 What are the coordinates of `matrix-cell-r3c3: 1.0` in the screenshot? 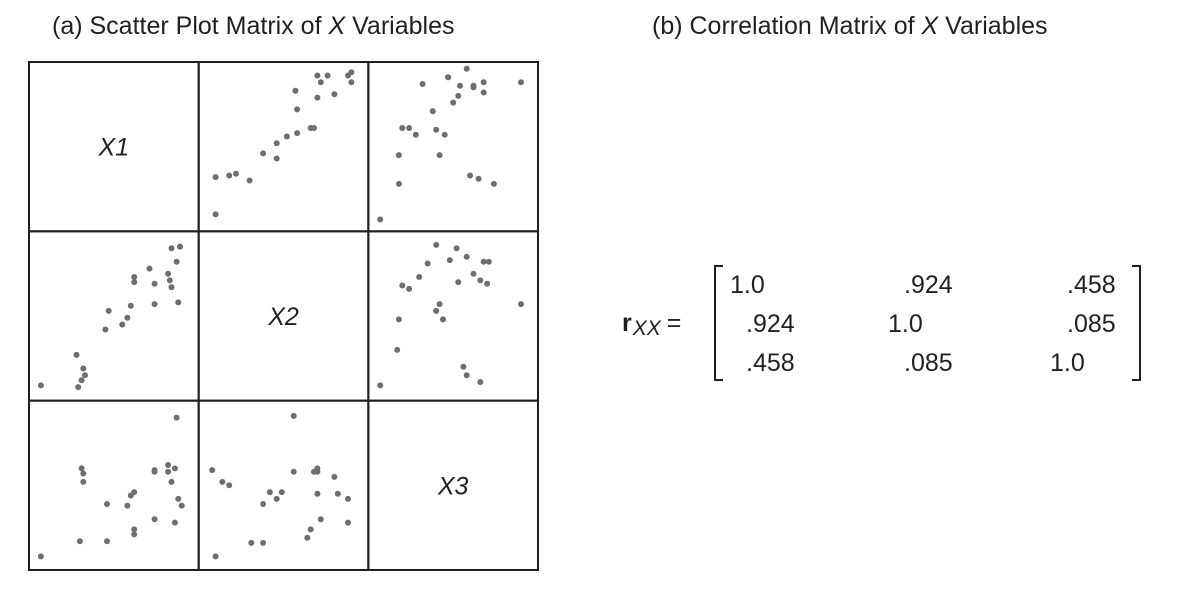 It's located at (1067, 363).